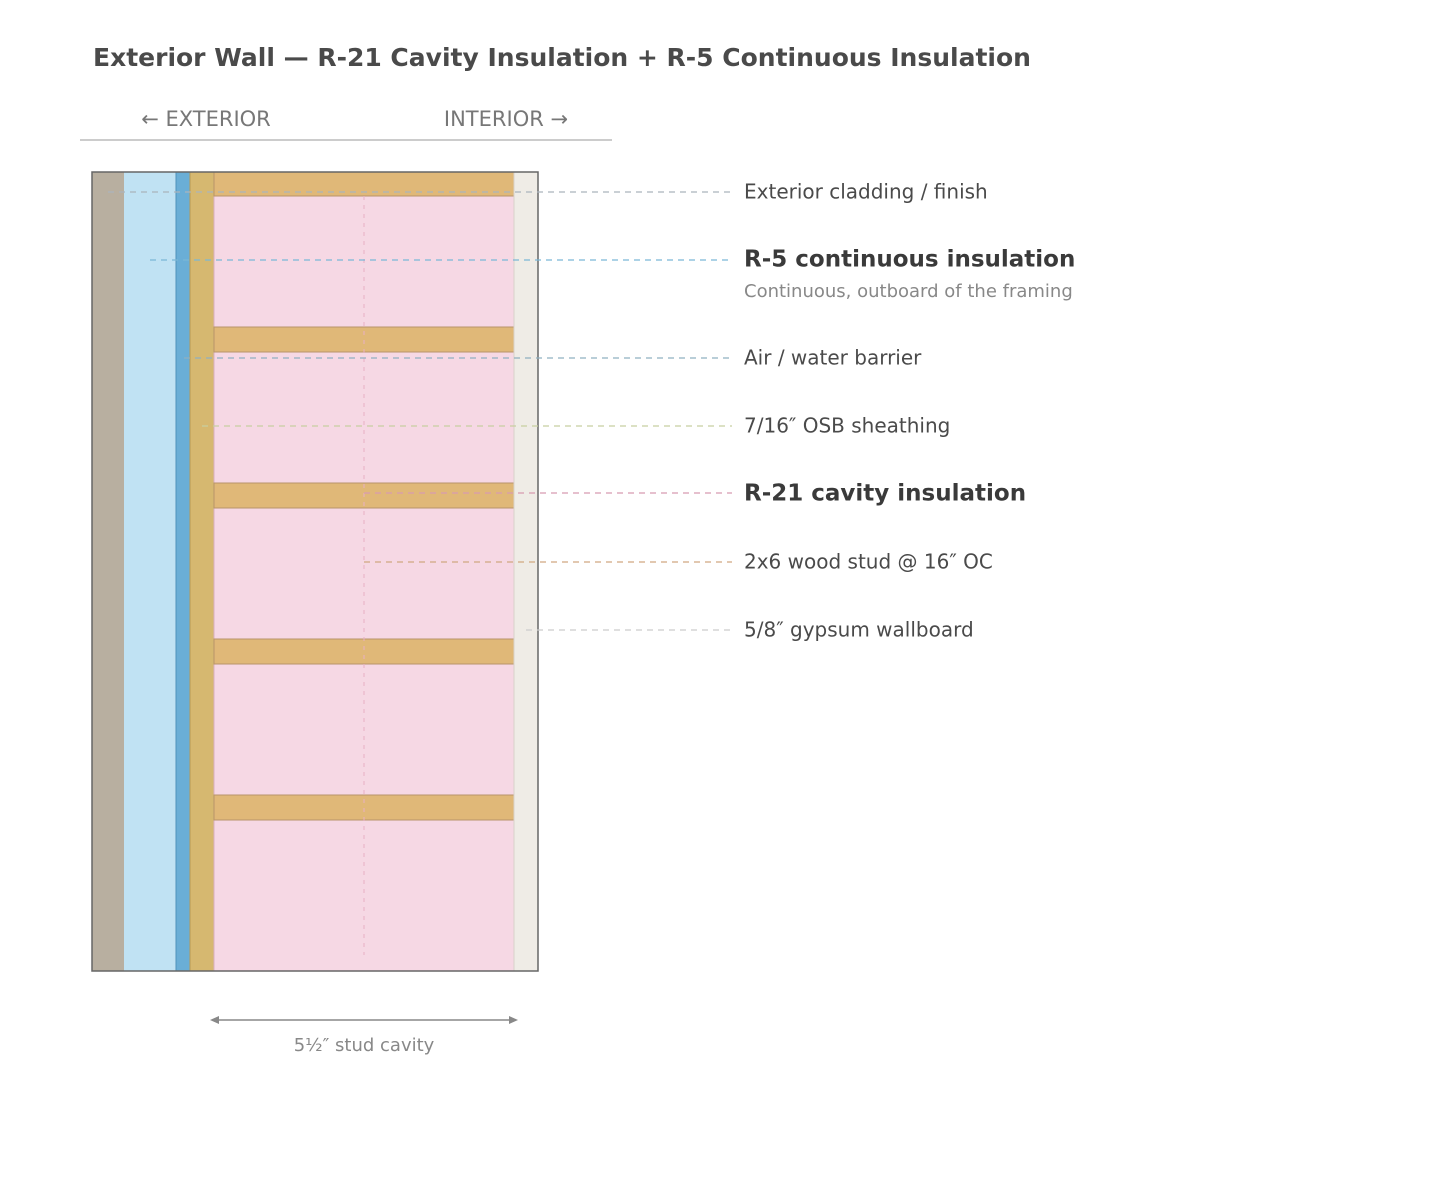 This screenshot has width=1440, height=1196. I want to click on osb, so click(202, 571).